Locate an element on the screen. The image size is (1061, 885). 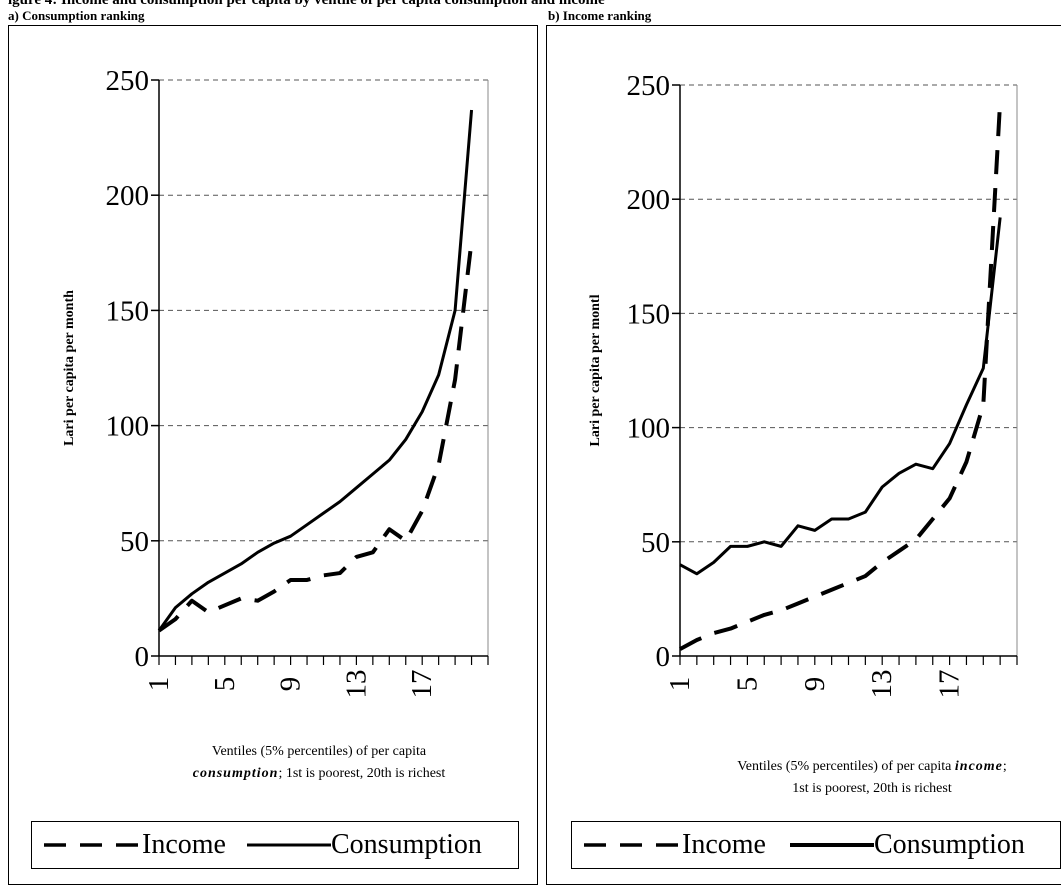
panel-a-legend: Income Consumption is located at coordinates (275, 845).